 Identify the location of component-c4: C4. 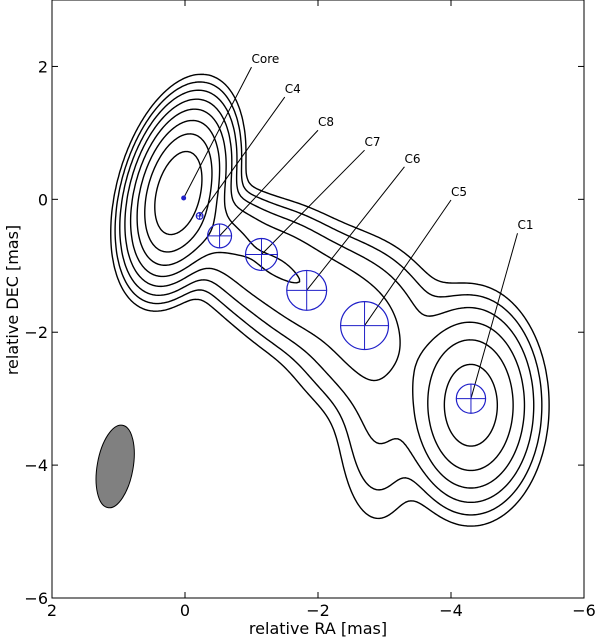
(248, 151).